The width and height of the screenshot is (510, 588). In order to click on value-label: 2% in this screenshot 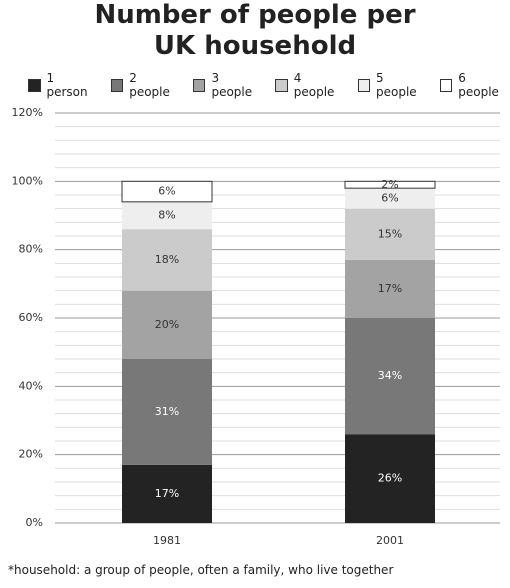, I will do `click(389, 184)`.